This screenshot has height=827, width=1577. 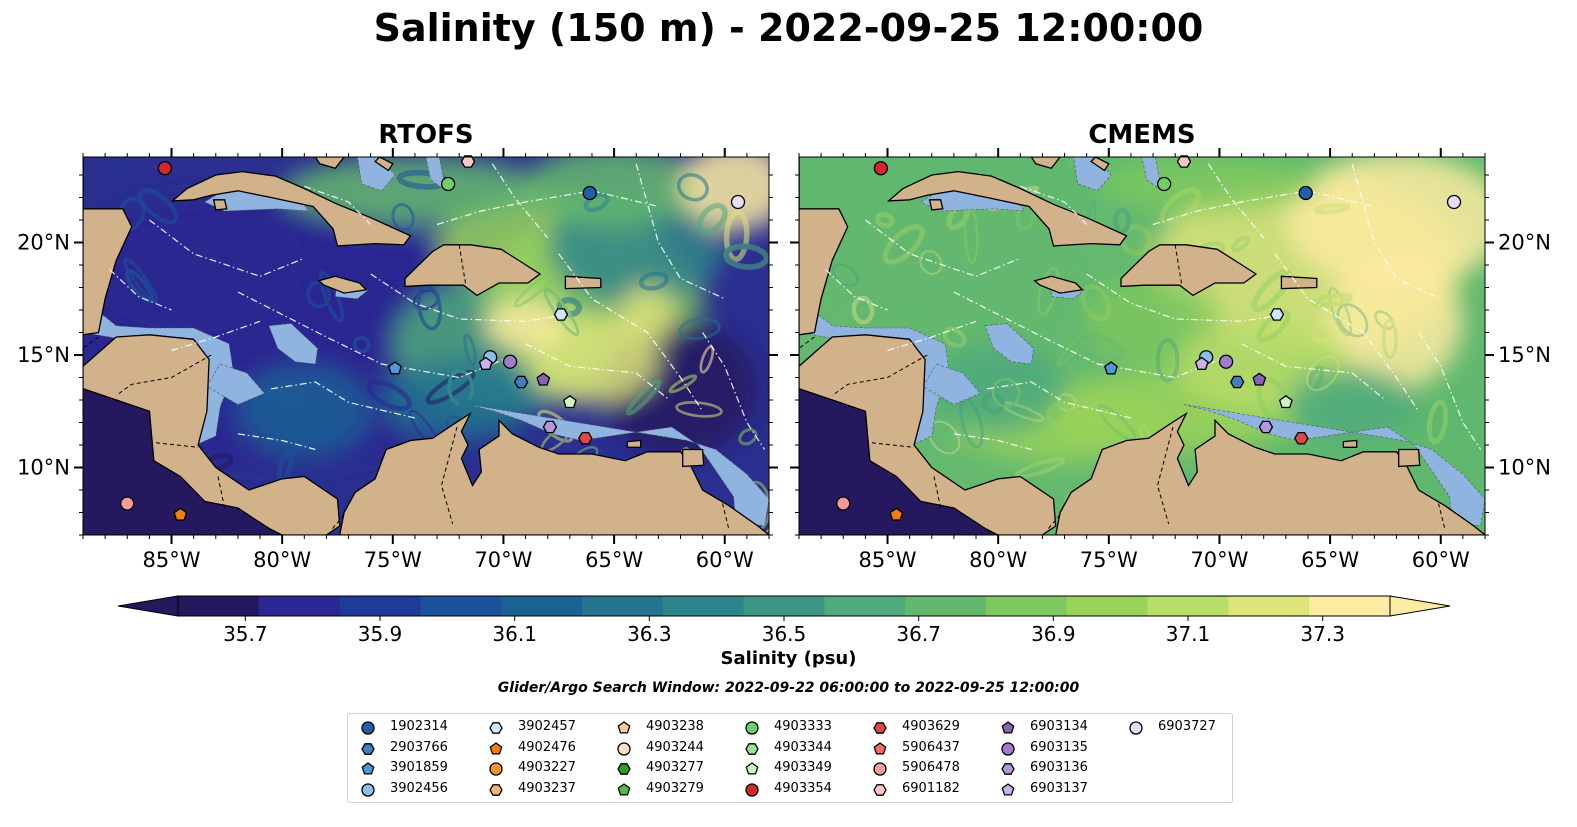 What do you see at coordinates (634, 443) in the screenshot?
I see `land-margarita` at bounding box center [634, 443].